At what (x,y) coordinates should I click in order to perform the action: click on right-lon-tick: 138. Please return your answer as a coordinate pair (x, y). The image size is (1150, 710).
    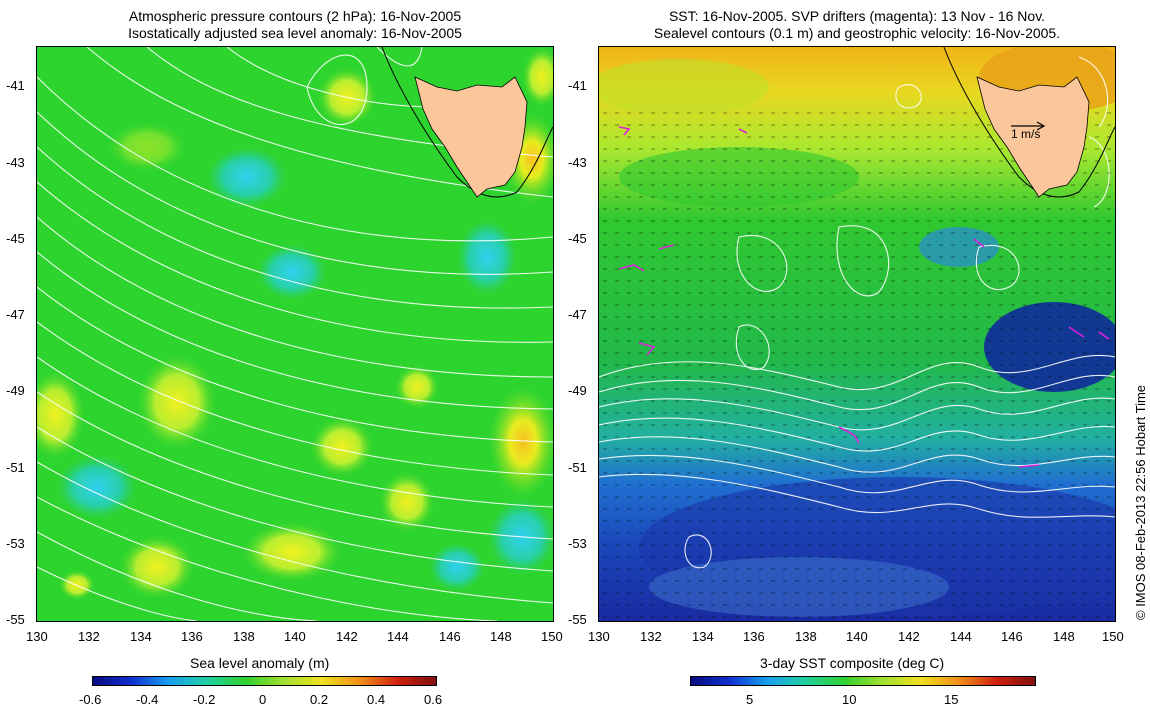
    Looking at the image, I should click on (806, 636).